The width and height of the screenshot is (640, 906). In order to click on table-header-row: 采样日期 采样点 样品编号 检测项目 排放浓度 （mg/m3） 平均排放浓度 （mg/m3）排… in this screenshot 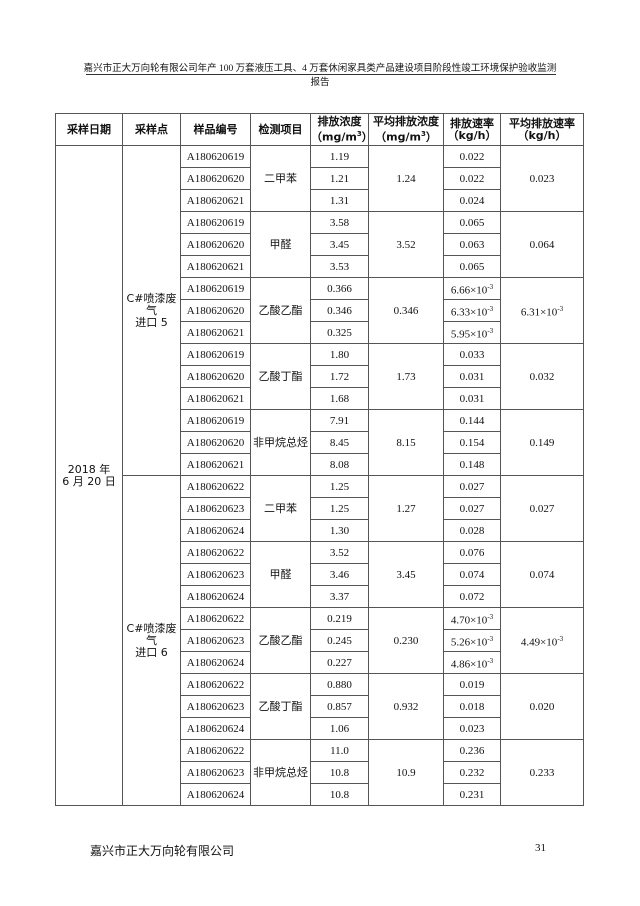, I will do `click(319, 129)`.